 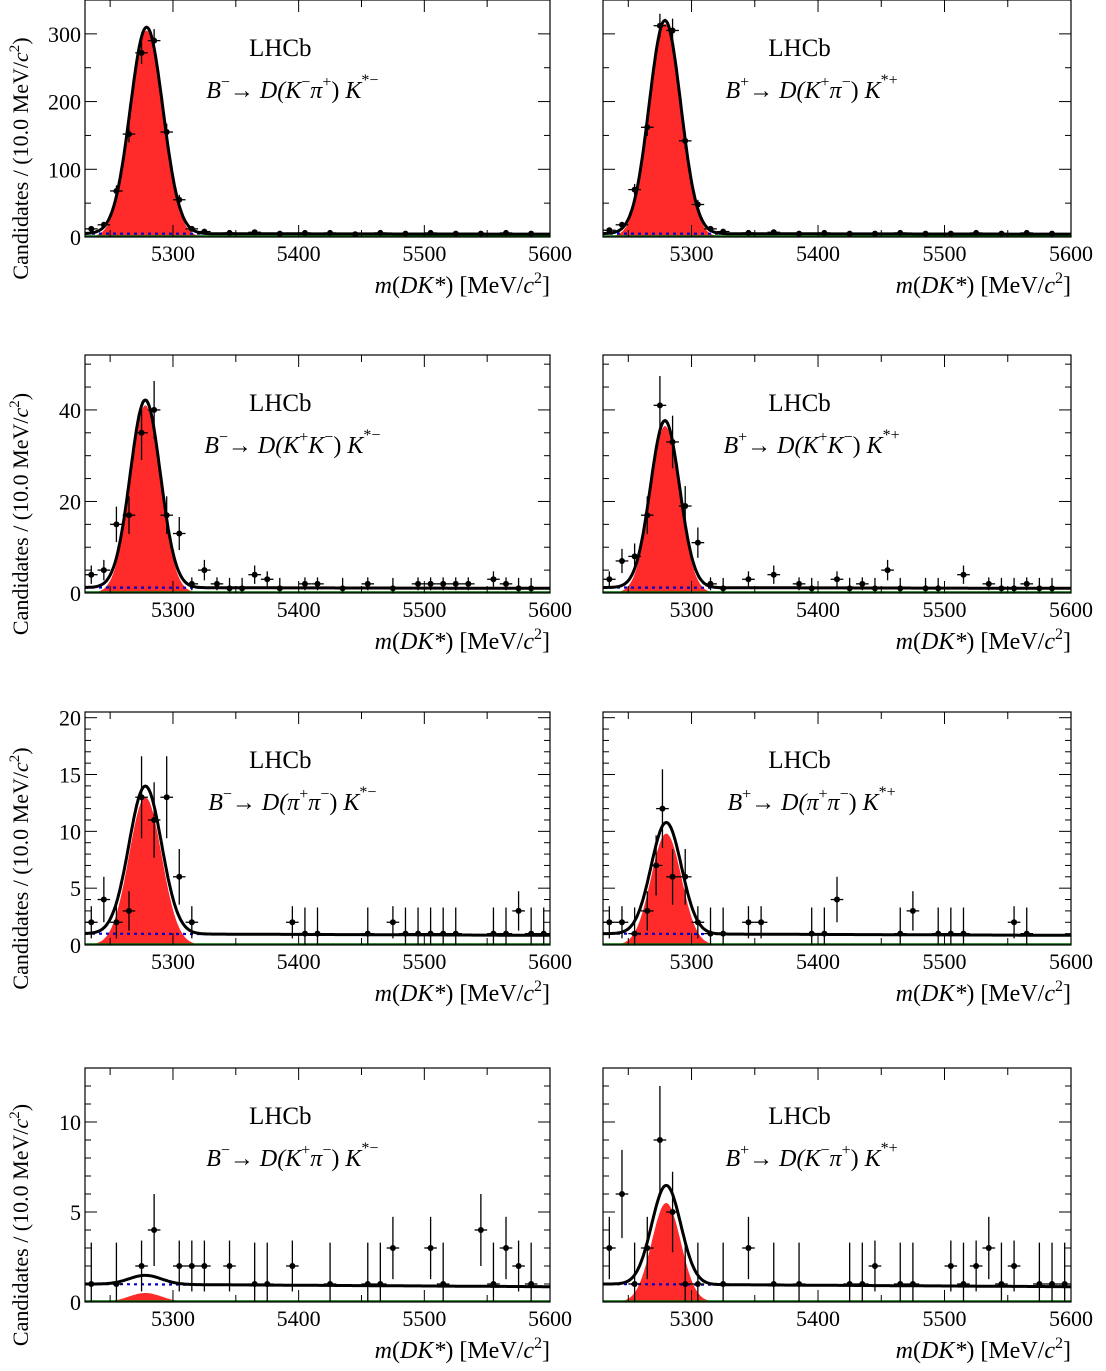 What do you see at coordinates (846, 1150) in the screenshot?
I see `decay-daughter-2-charge: +` at bounding box center [846, 1150].